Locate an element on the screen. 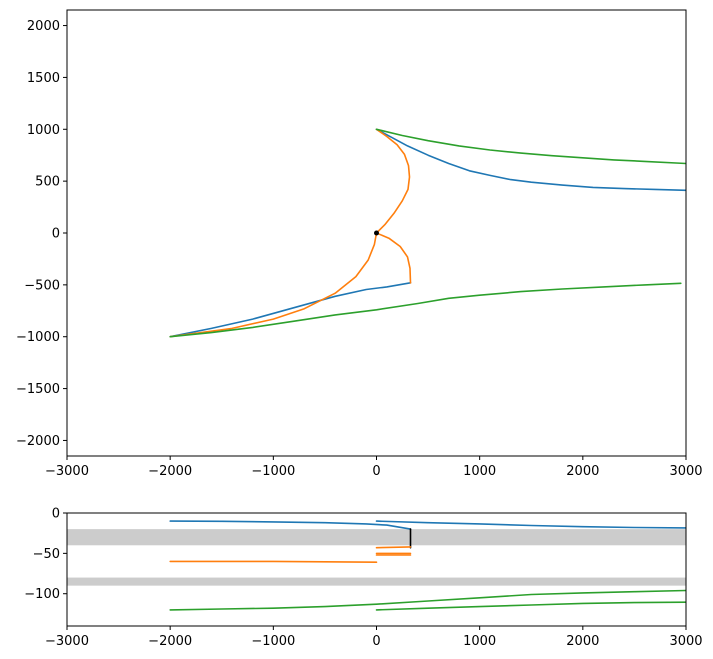 The image size is (713, 659). bottom-x-tick-label-5: 2000 is located at coordinates (582, 641).